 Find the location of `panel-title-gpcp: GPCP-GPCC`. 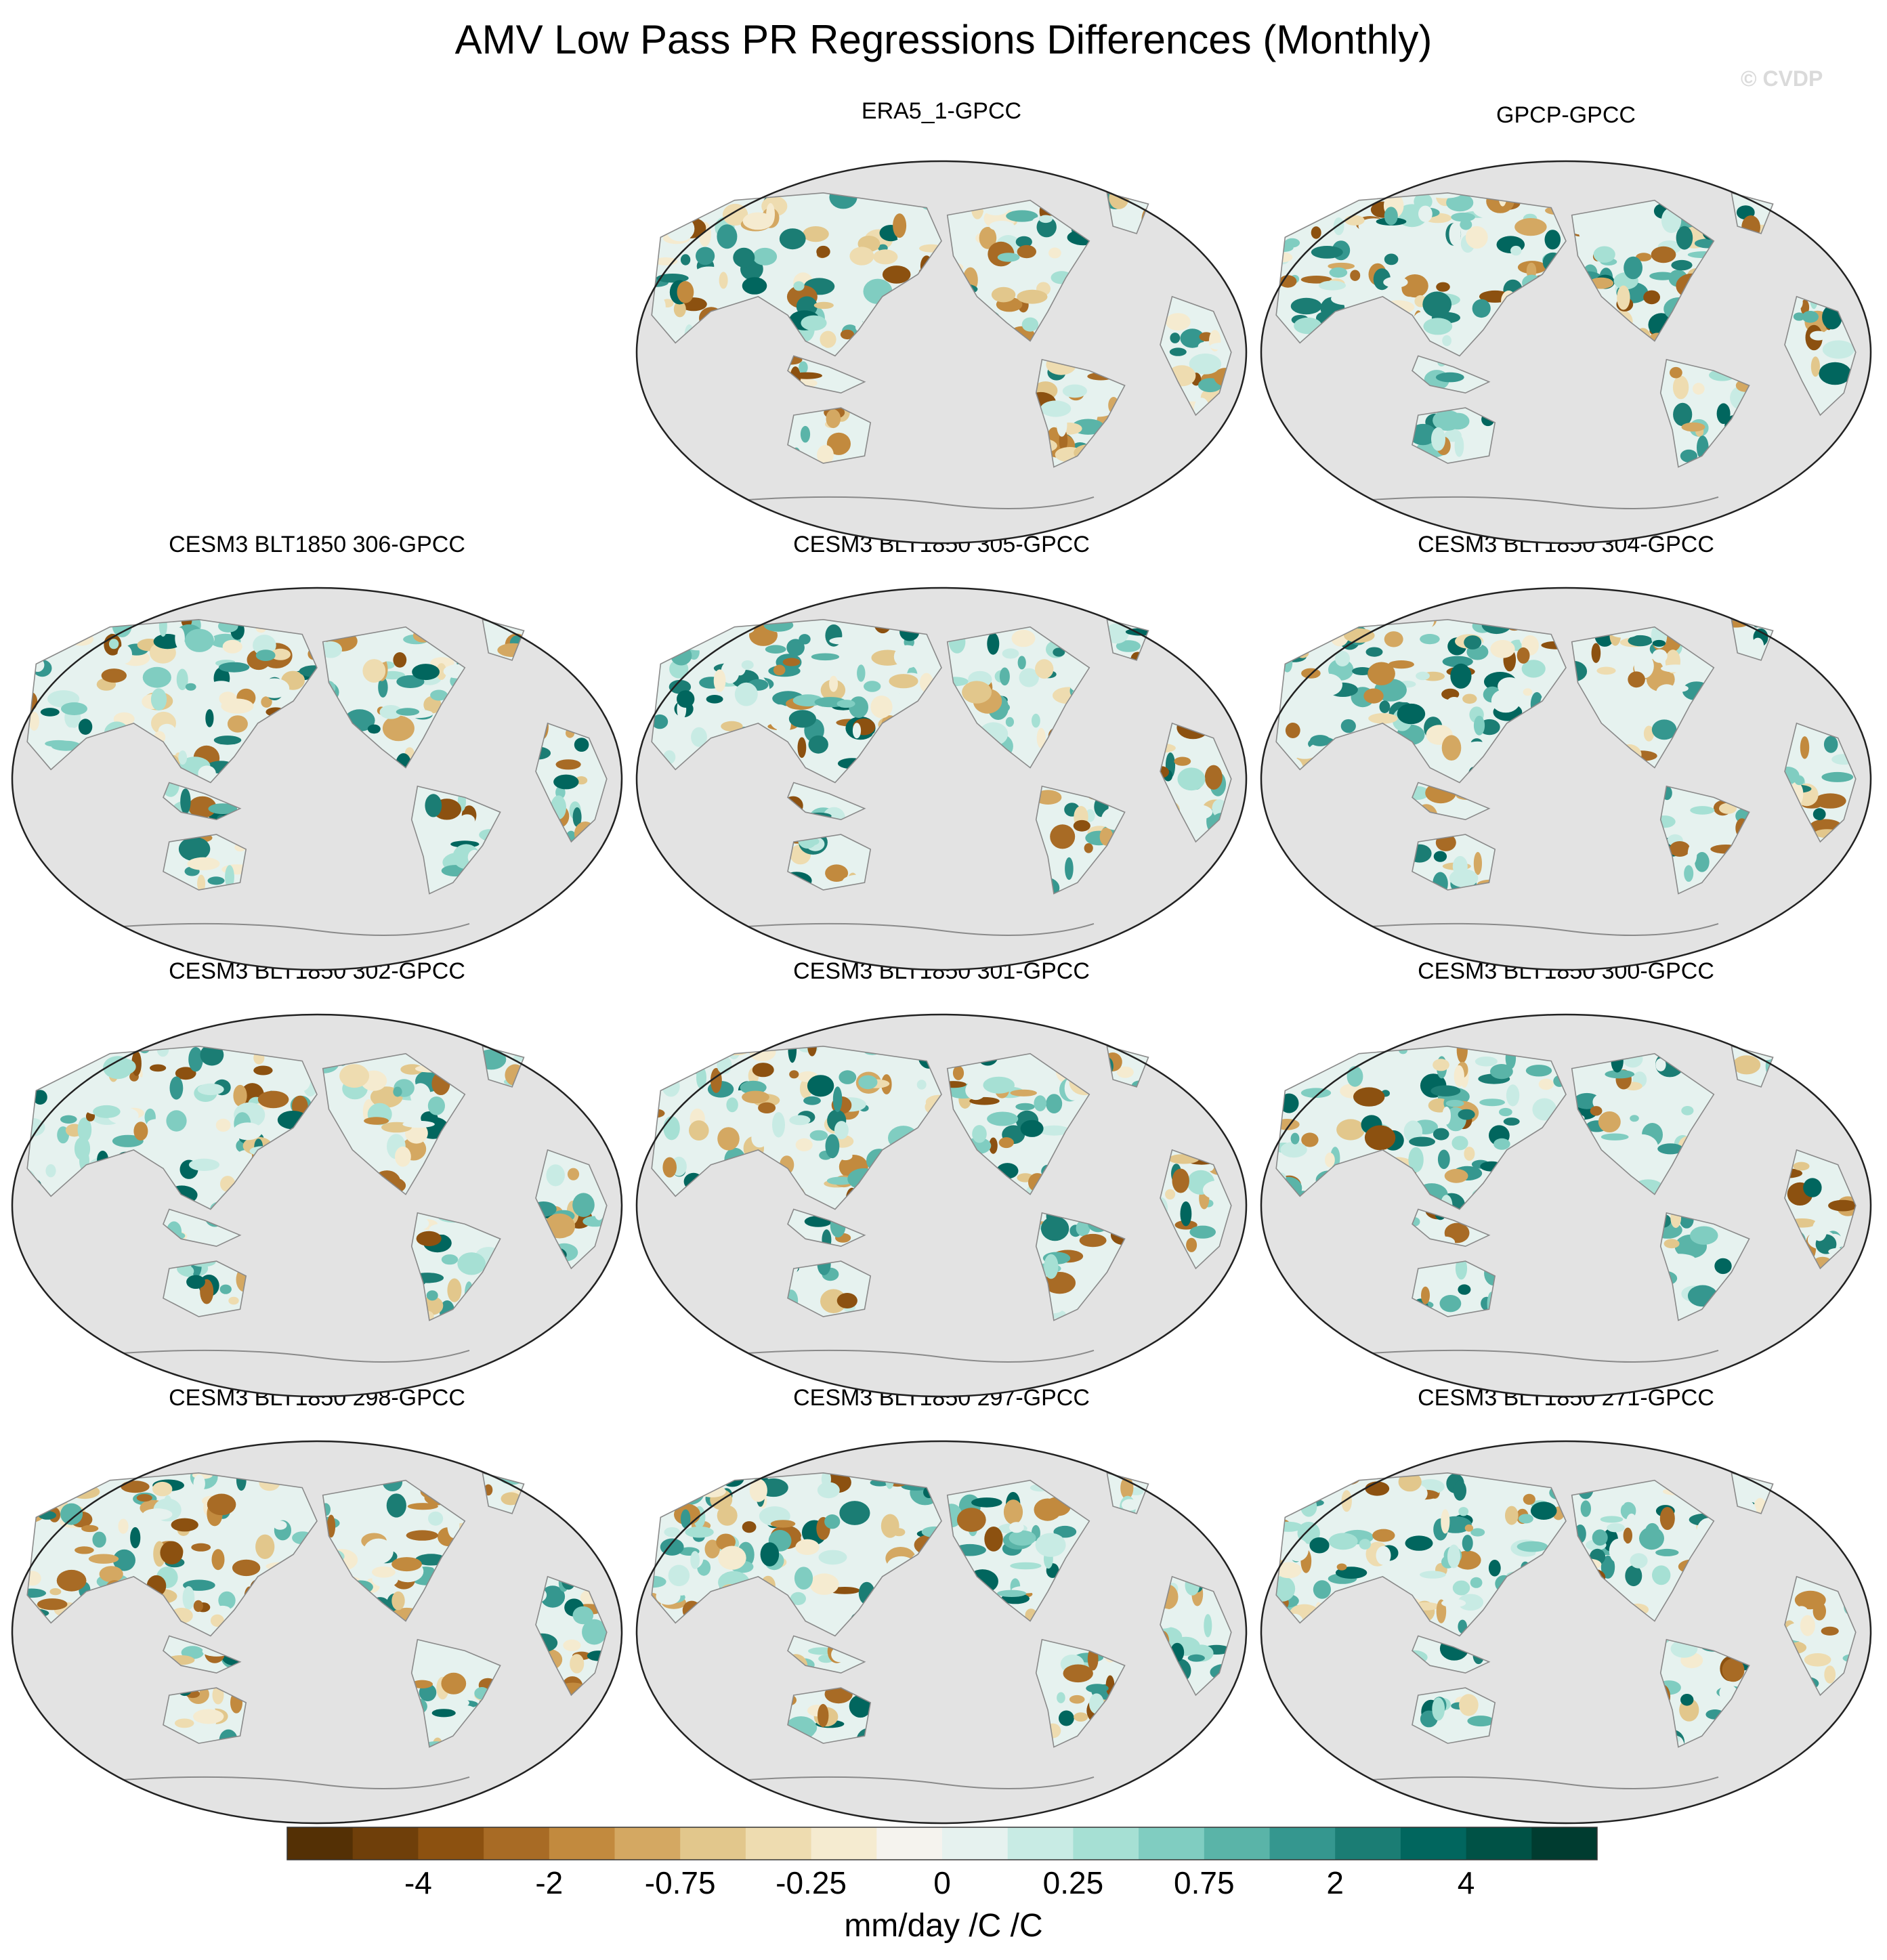

panel-title-gpcp: GPCP-GPCC is located at coordinates (1566, 115).